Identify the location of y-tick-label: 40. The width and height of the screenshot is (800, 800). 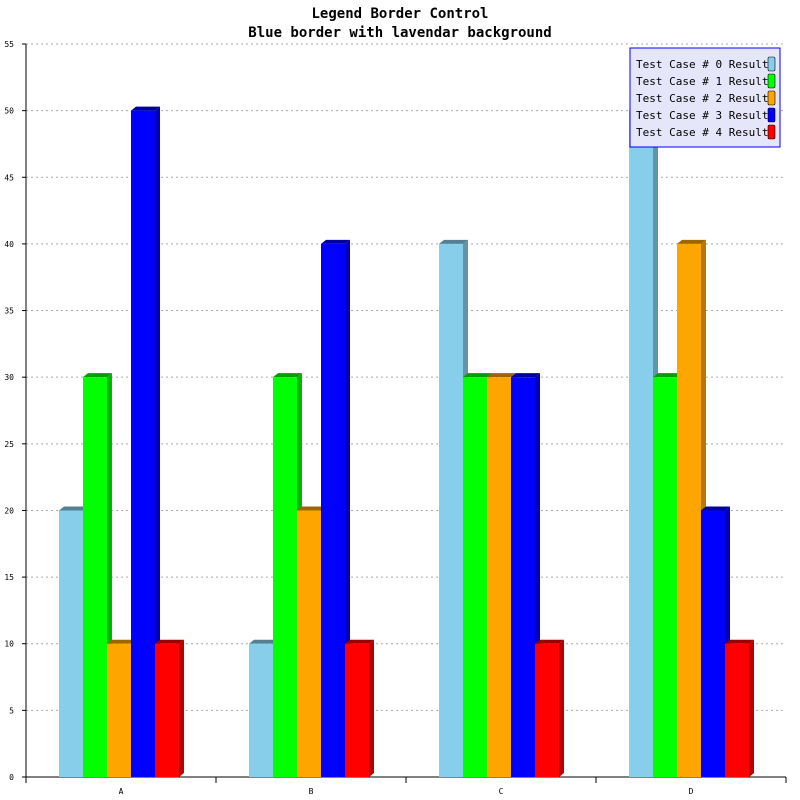
(9, 244).